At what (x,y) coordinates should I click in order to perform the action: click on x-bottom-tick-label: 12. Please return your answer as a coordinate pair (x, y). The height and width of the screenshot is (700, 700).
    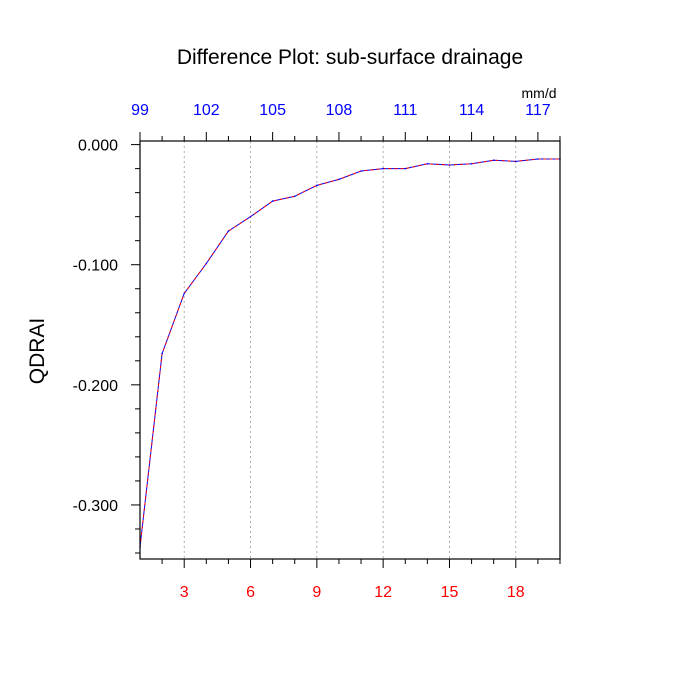
    Looking at the image, I should click on (383, 592).